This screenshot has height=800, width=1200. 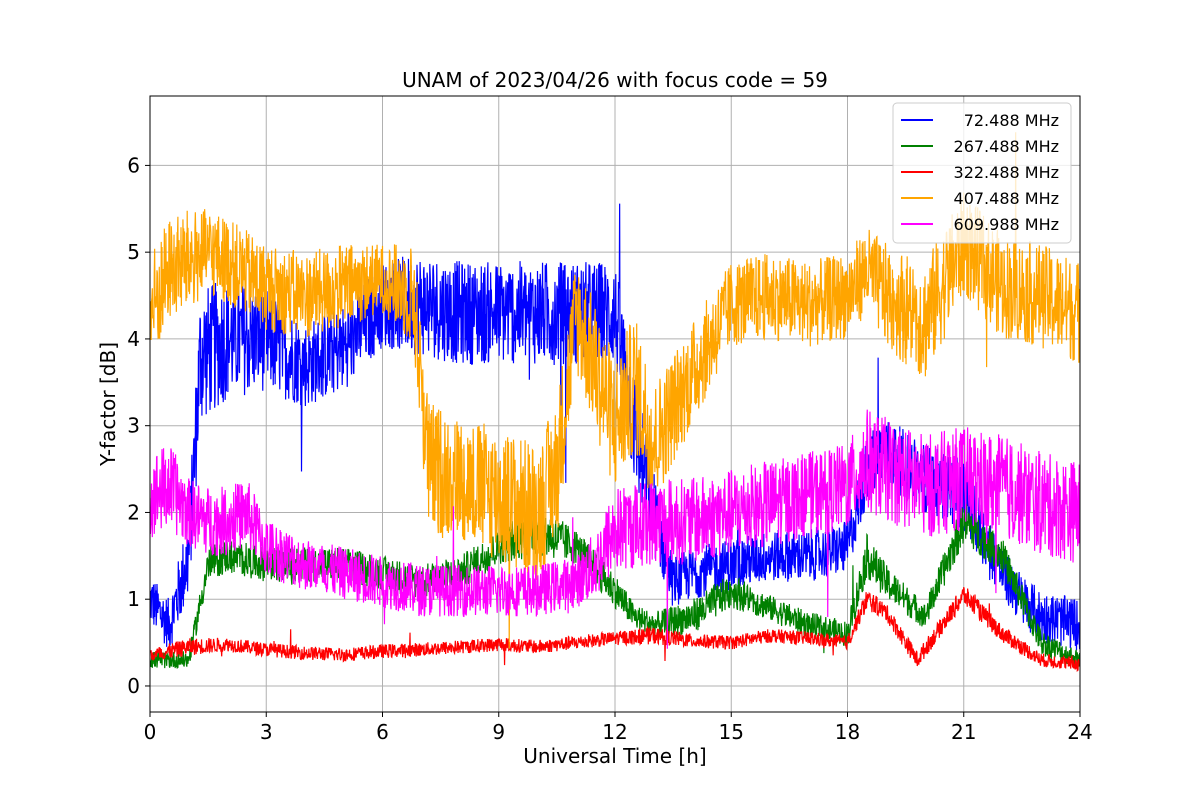 What do you see at coordinates (1006, 146) in the screenshot?
I see `legend-label: 267.488 MHz` at bounding box center [1006, 146].